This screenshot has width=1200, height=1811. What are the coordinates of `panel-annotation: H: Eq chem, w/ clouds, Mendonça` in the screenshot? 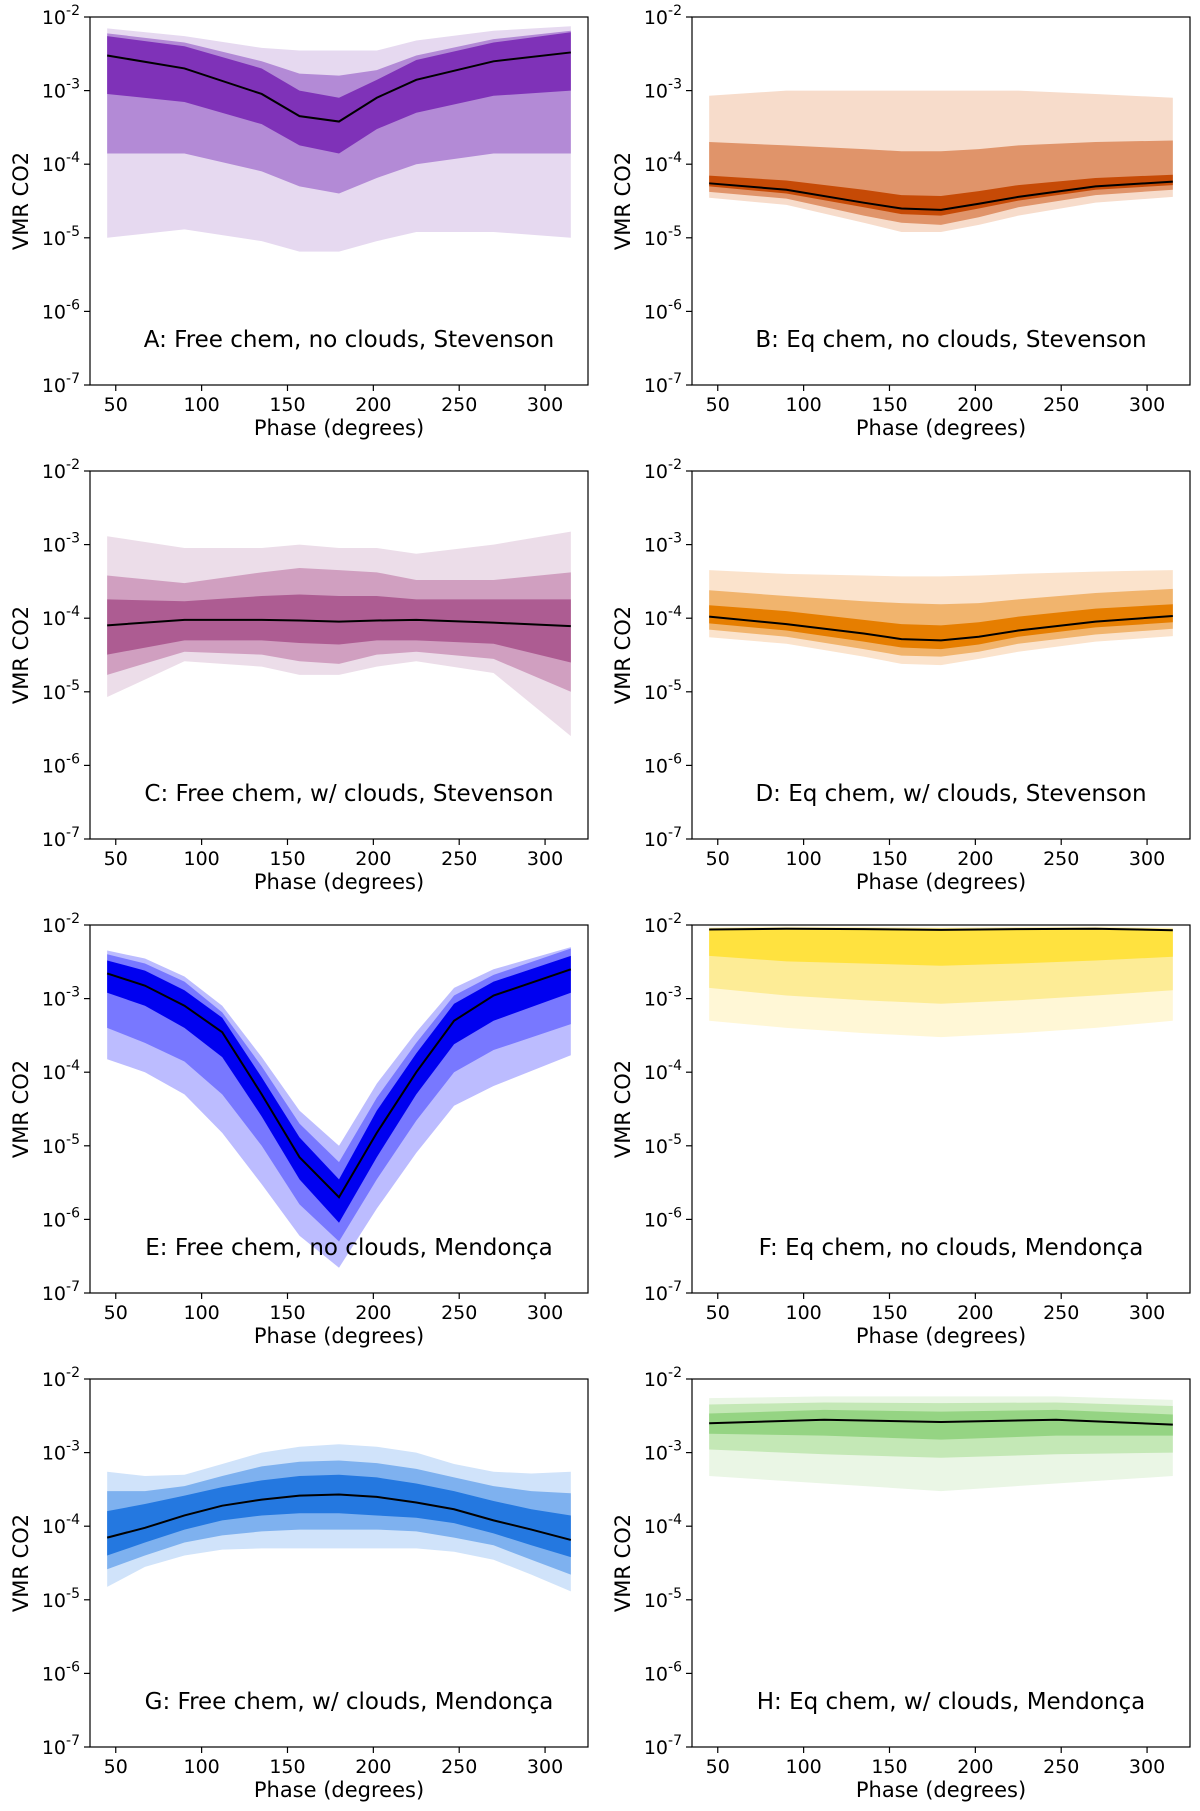 It's located at (951, 1702).